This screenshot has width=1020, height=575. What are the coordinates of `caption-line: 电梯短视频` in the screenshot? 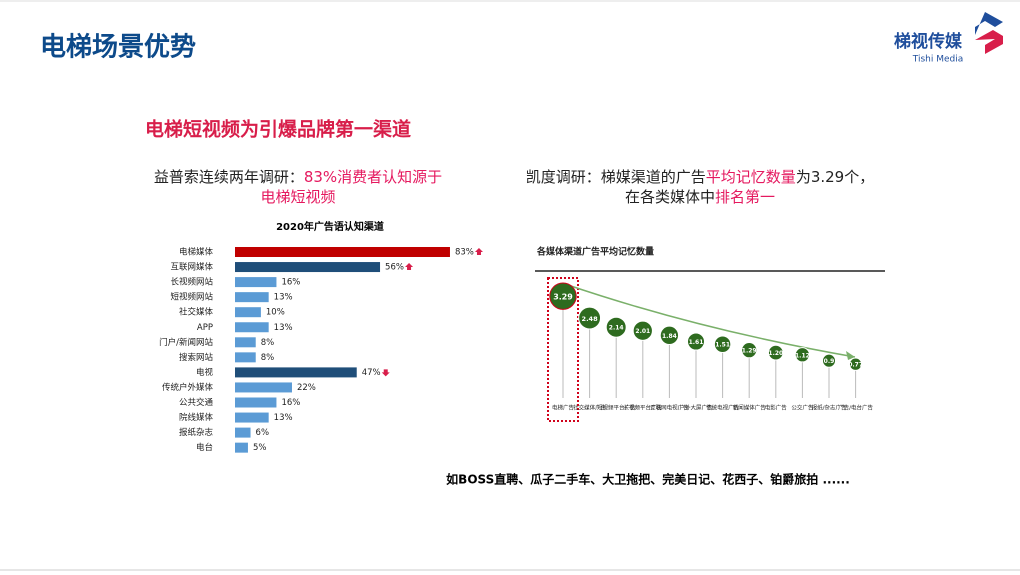 It's located at (297, 197).